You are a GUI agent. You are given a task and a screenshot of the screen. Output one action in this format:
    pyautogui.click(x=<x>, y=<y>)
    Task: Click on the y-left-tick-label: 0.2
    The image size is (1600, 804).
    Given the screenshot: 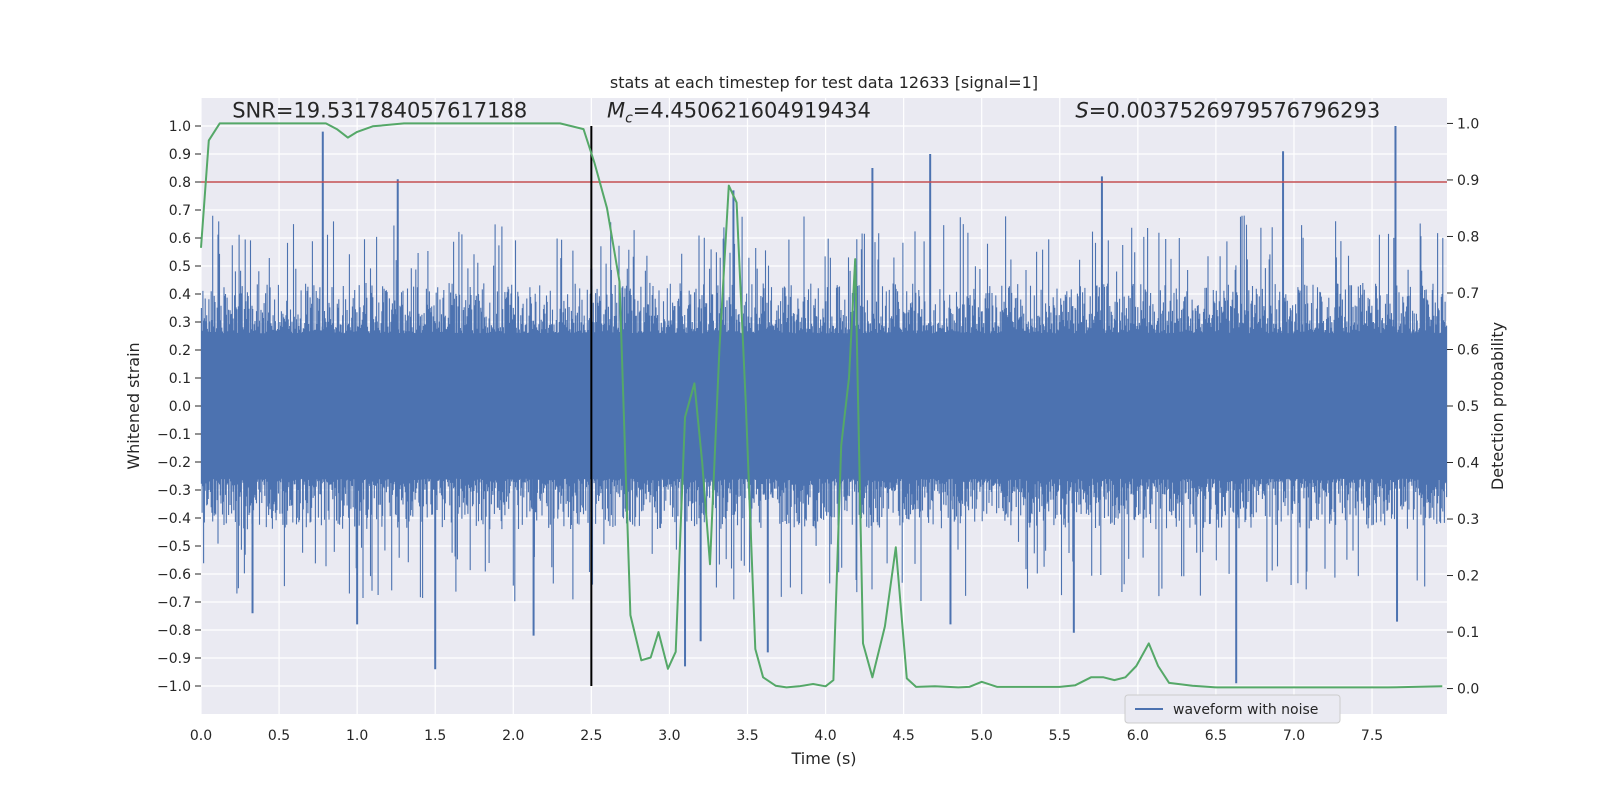 What is the action you would take?
    pyautogui.click(x=180, y=351)
    